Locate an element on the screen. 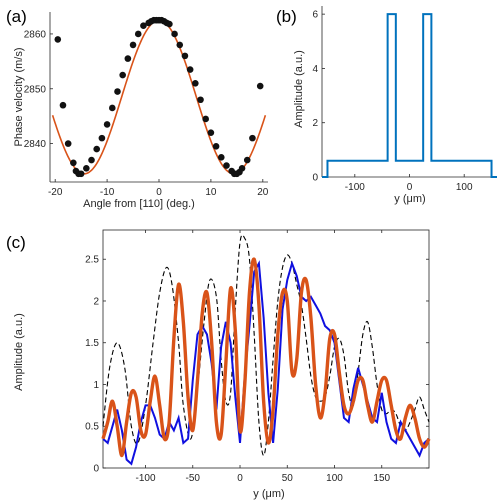  chart-c-x-tick-label: 100 is located at coordinates (334, 478).